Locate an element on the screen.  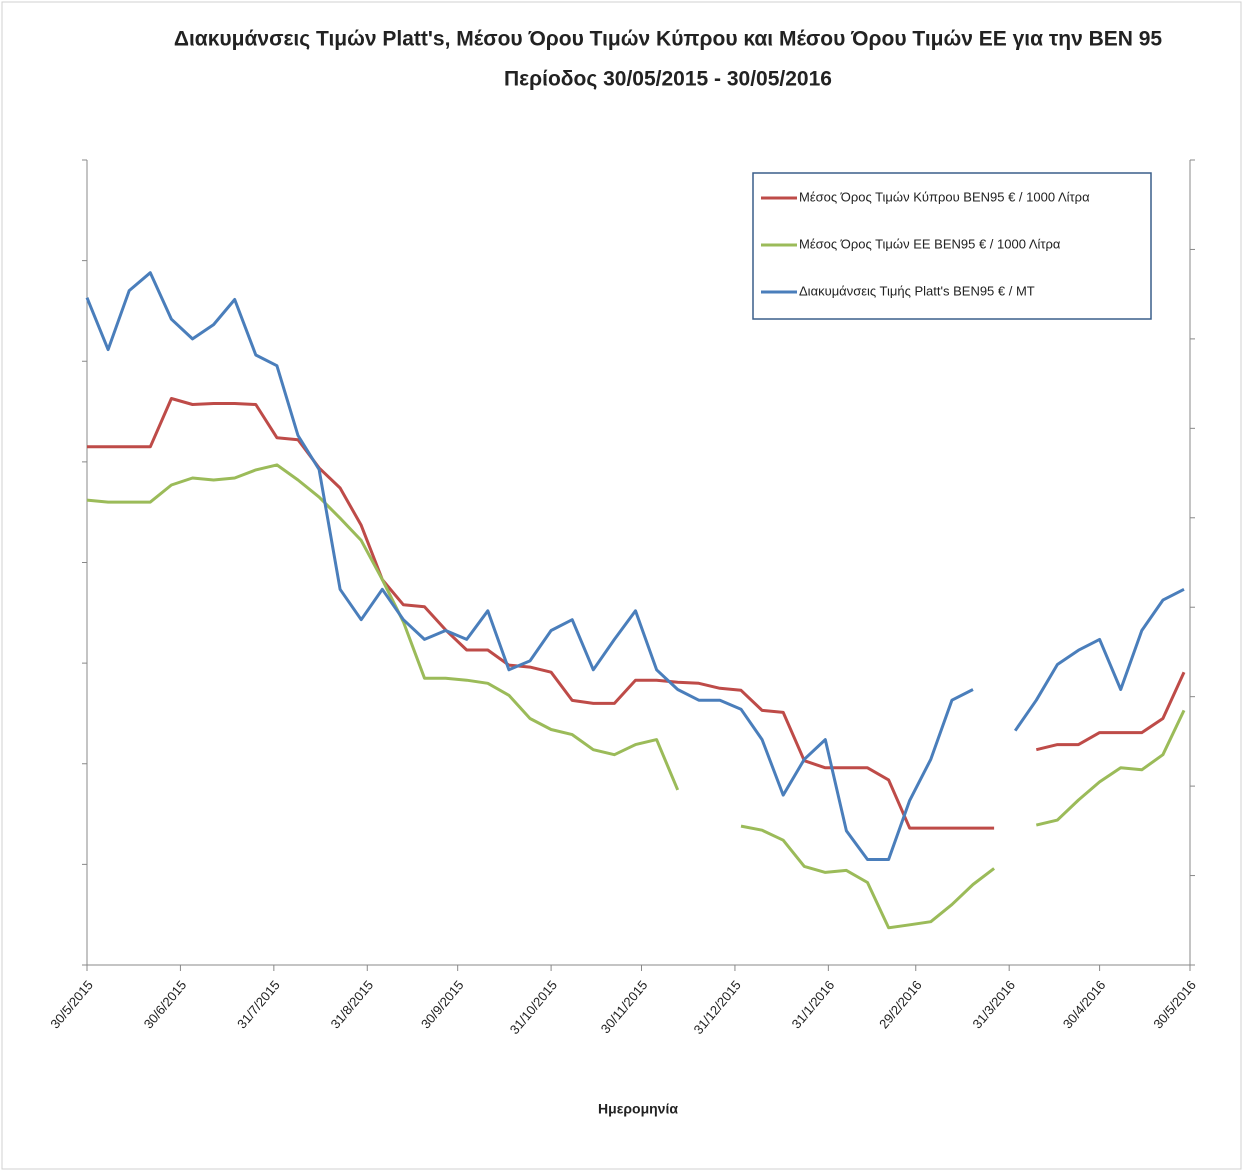
legend-box is located at coordinates (952, 246).